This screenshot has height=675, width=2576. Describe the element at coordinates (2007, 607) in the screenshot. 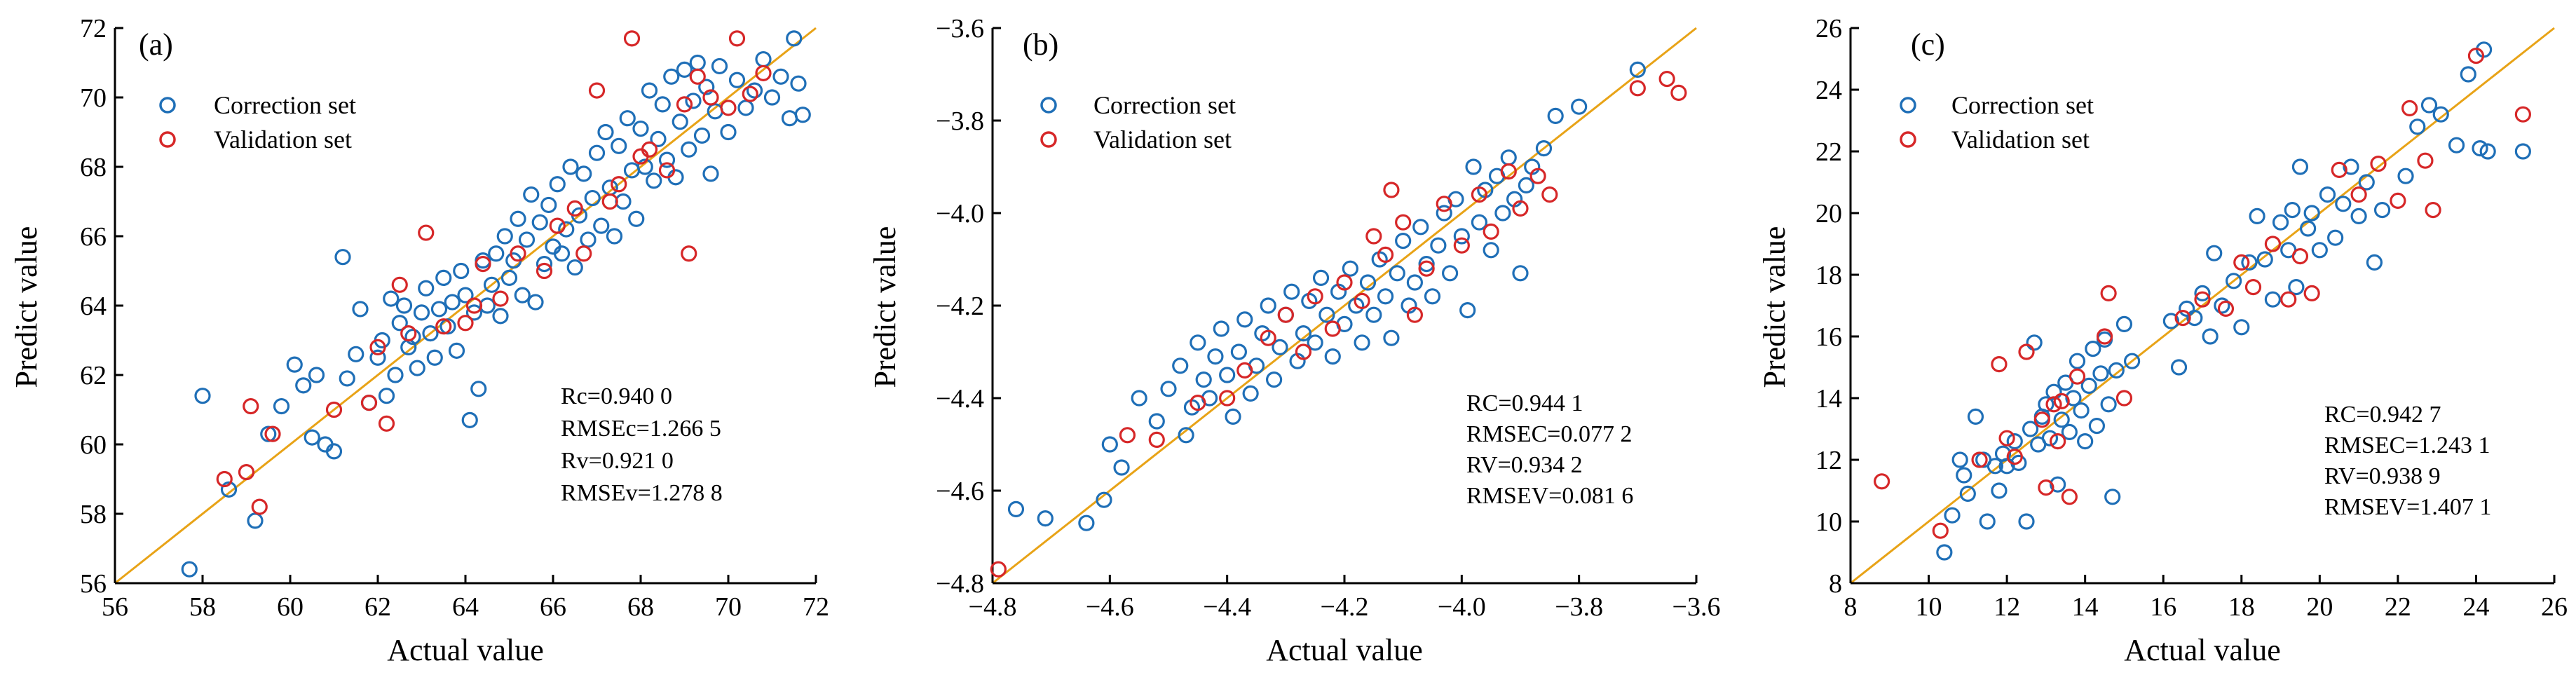

I see `x-tick-label: 12` at that location.